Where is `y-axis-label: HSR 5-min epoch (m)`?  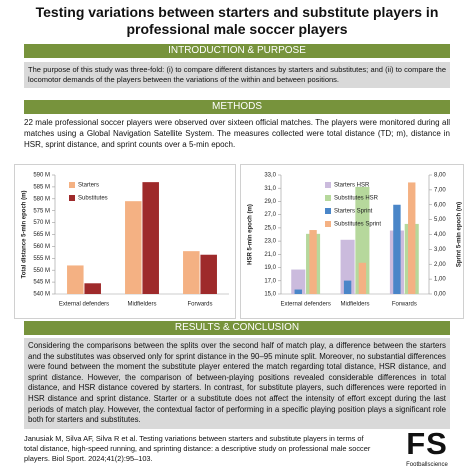
y-axis-label: HSR 5-min epoch (m) is located at coordinates (251, 234).